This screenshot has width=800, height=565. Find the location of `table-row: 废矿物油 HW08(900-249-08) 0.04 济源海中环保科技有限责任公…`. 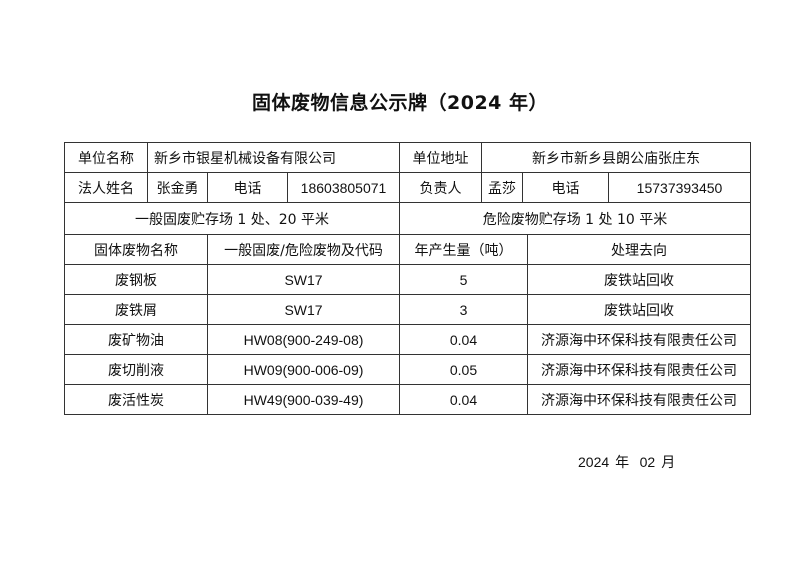

table-row: 废矿物油 HW08(900-249-08) 0.04 济源海中环保科技有限责任公… is located at coordinates (407, 339).